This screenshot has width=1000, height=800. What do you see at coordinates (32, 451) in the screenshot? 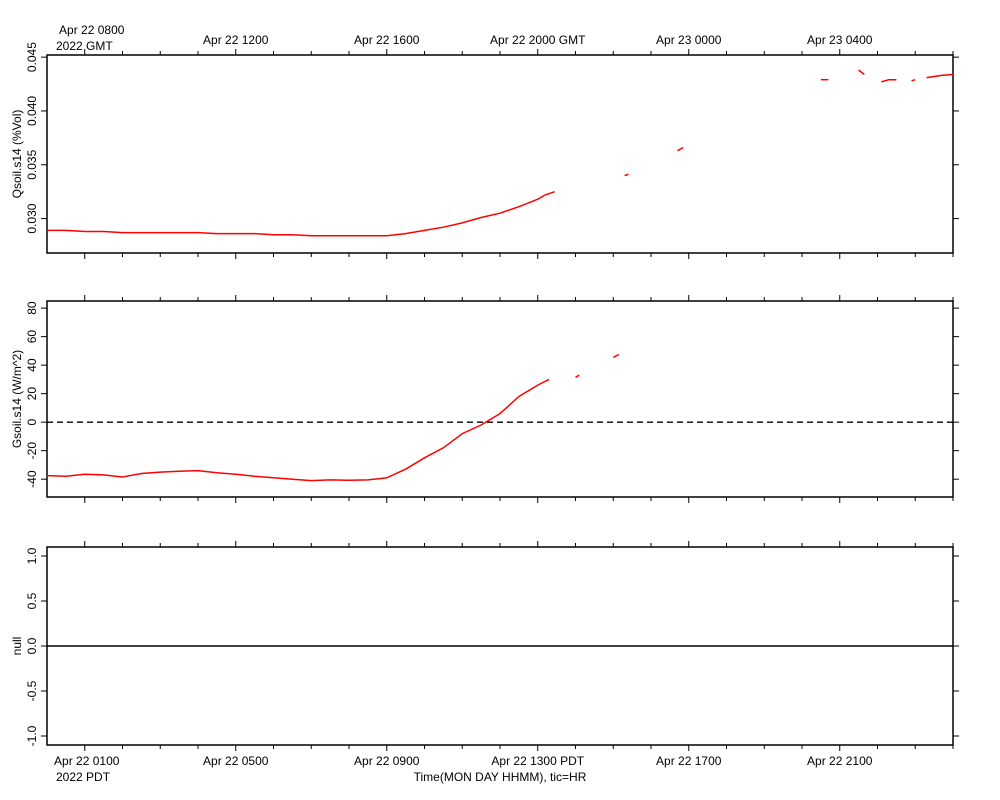
I see `y-tick-label: -20` at bounding box center [32, 451].